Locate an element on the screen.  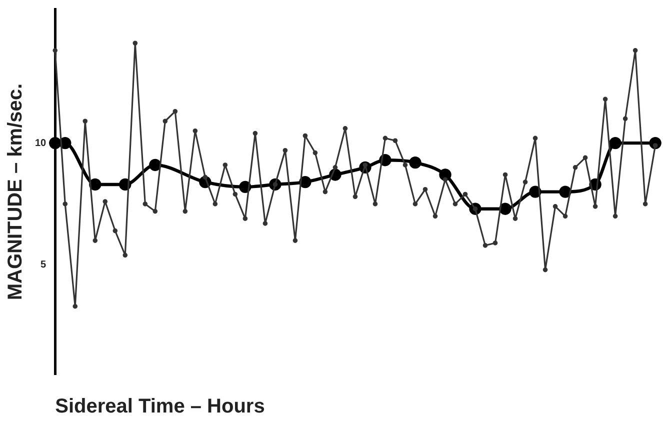
y-tick-label: 10 is located at coordinates (41, 143).